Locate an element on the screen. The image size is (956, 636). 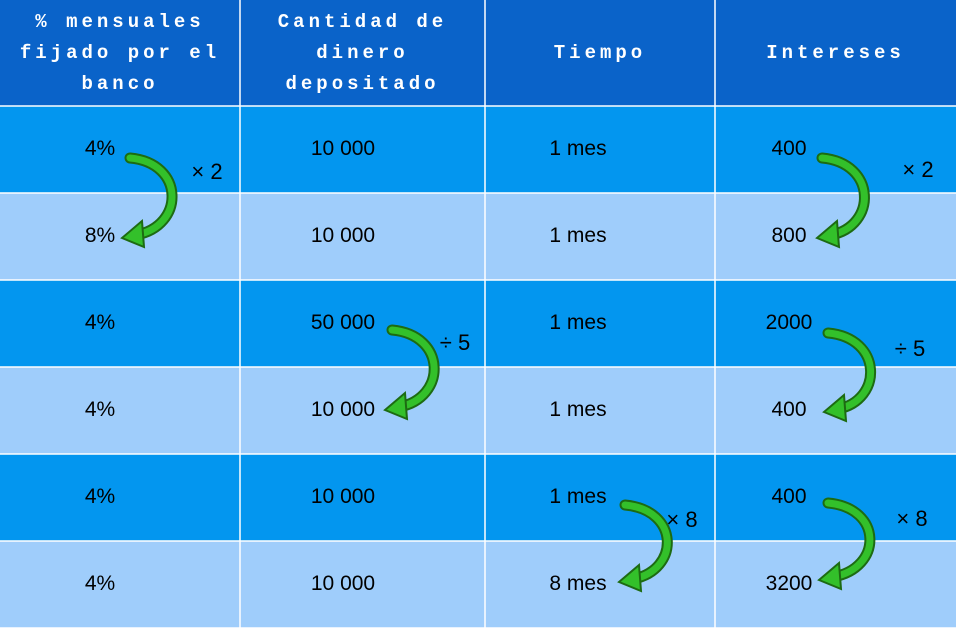
header-cell: Tiempo is located at coordinates (600, 53).